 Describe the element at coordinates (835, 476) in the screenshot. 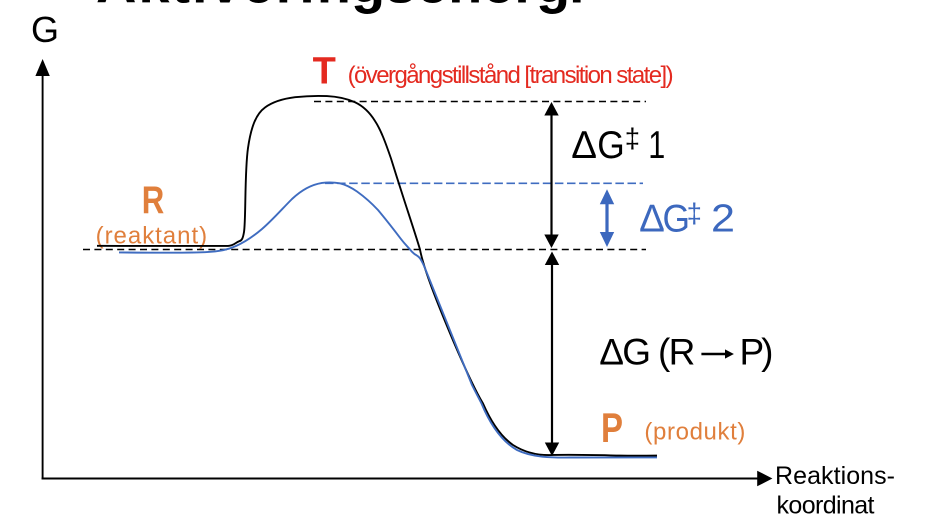

I see `svg-text: Reaktions-` at that location.